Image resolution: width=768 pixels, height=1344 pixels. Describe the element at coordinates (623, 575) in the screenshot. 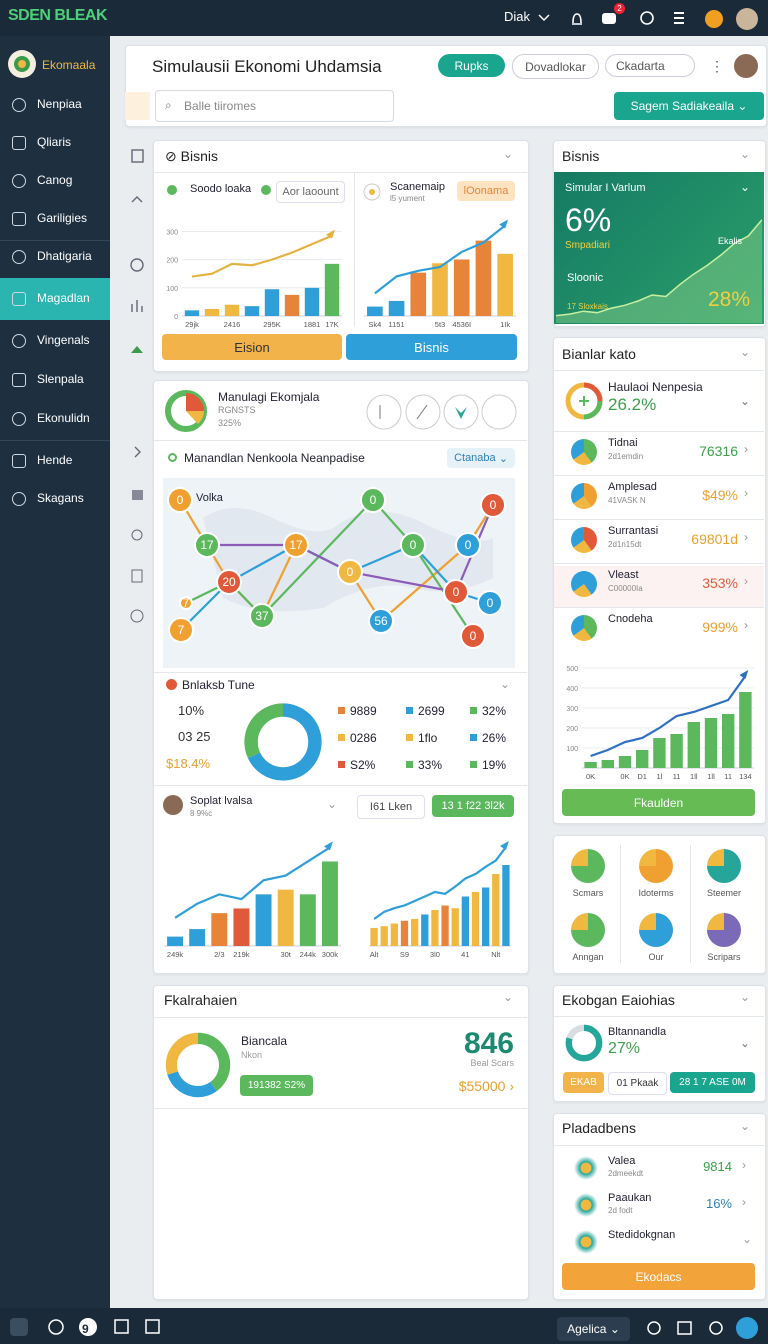

I see `row-name: Vleast` at that location.